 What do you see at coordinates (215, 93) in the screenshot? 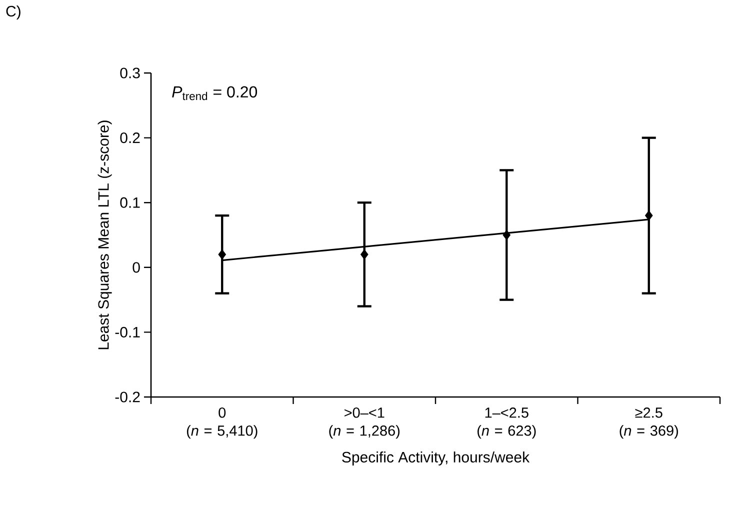
I see `annotation: P$_{trend}$ = 0.20` at bounding box center [215, 93].